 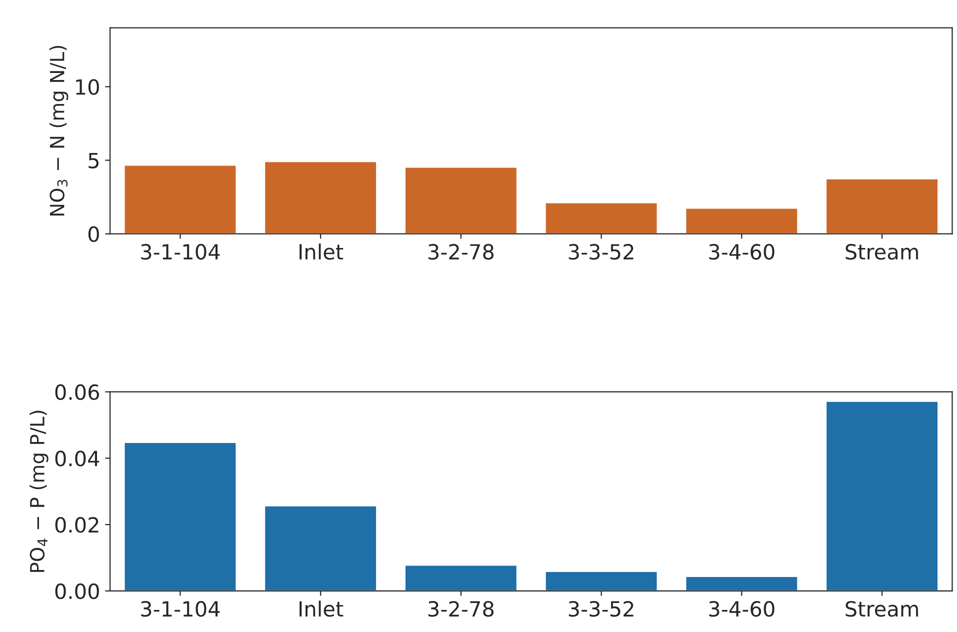 I want to click on y-tick-label: 0.06, so click(x=77, y=392).